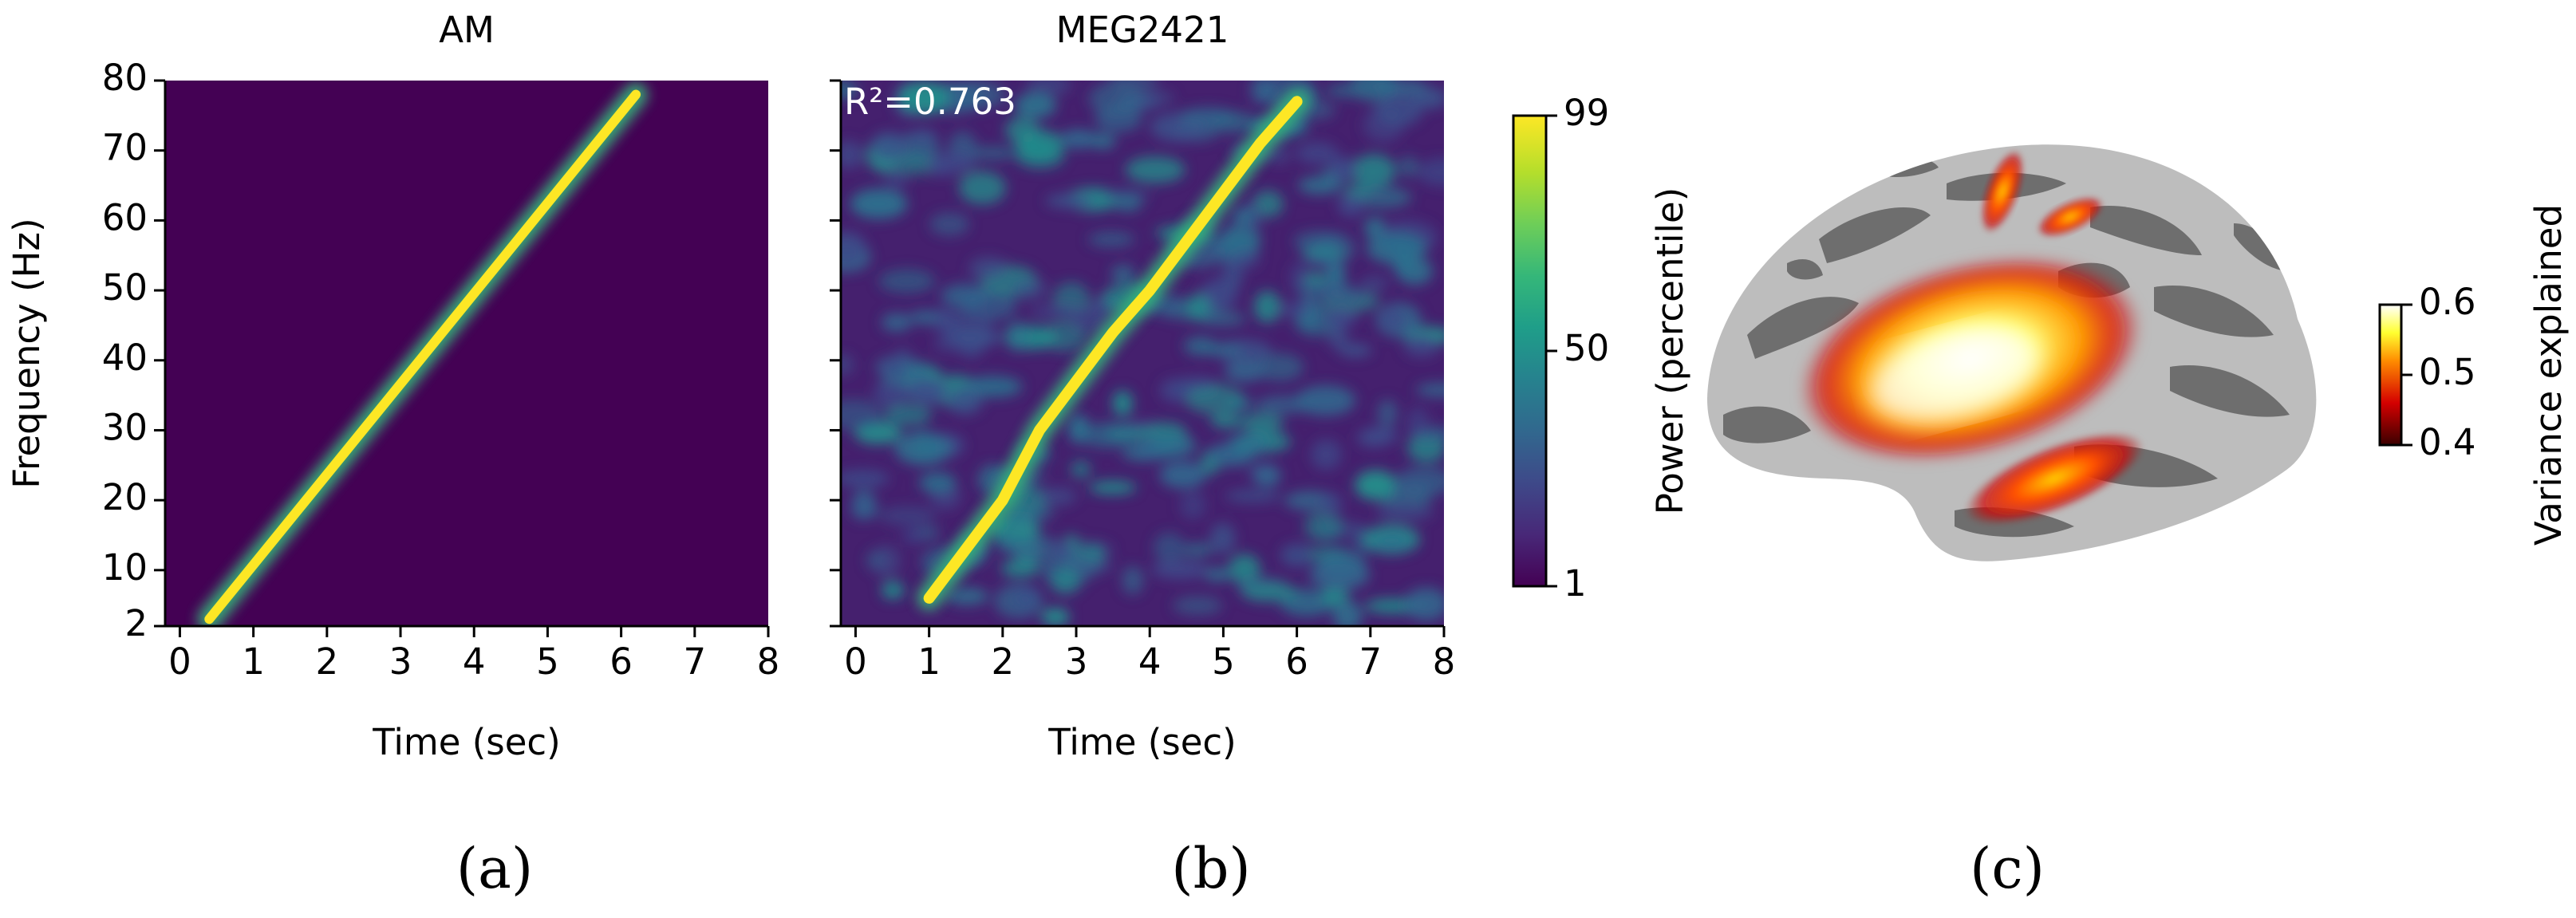 The height and width of the screenshot is (918, 2576). Describe the element at coordinates (1142, 30) in the screenshot. I see `chart-title: MEG2421` at that location.